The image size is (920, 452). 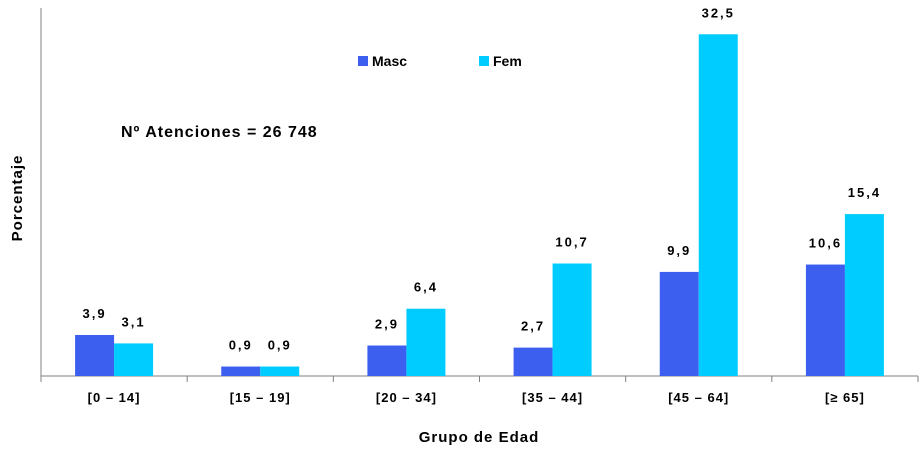 What do you see at coordinates (679, 250) in the screenshot?
I see `data-label-masc-4: 9,9` at bounding box center [679, 250].